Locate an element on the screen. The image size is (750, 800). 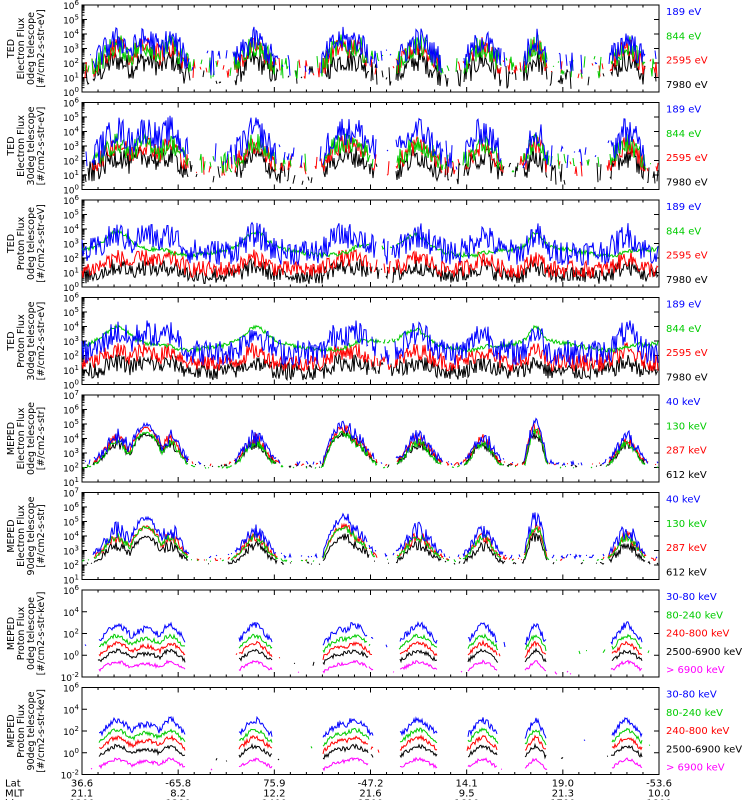
series-trace-240-800-kev is located at coordinates (378, 650).